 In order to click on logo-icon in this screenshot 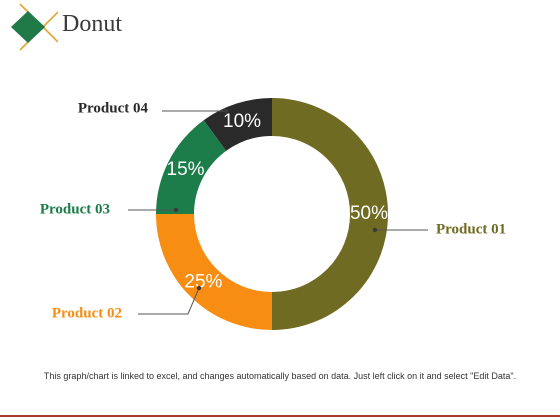, I will do `click(34, 27)`.